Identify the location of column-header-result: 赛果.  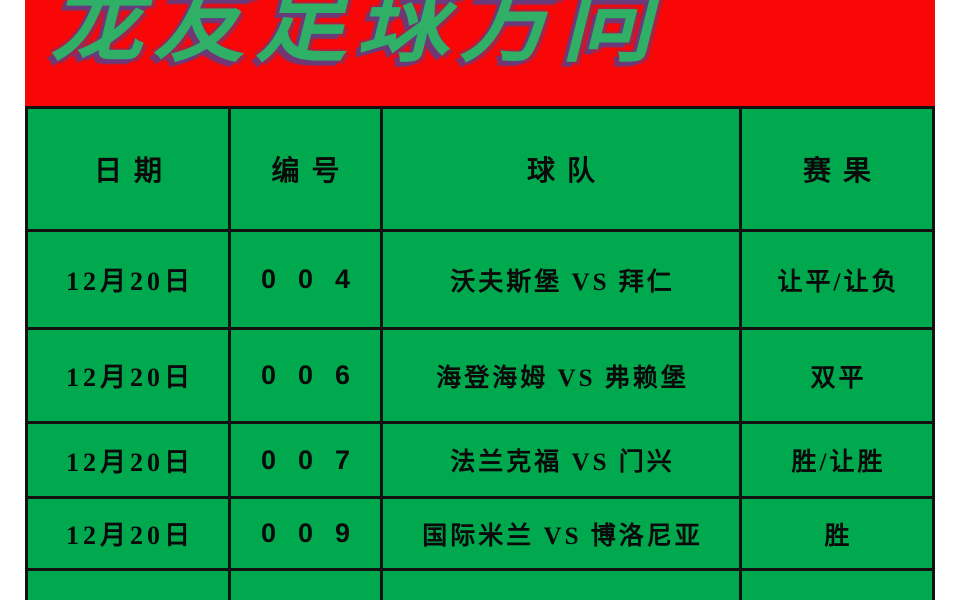
(837, 169).